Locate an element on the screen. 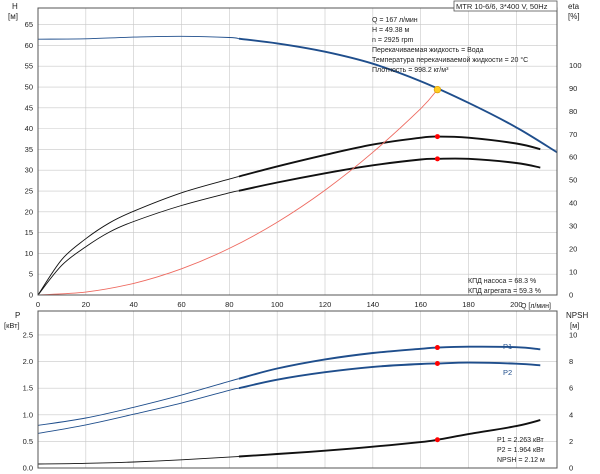 The width and height of the screenshot is (600, 474). lower-y-left-tick-label: 0.0 is located at coordinates (28, 468).